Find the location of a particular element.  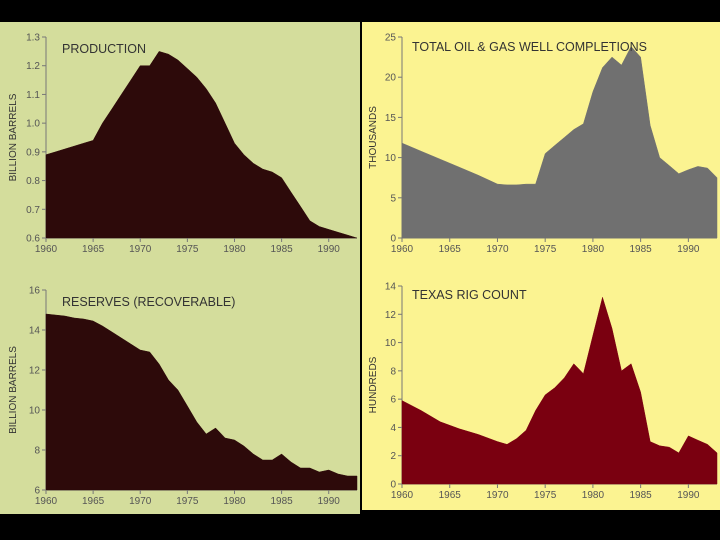

completions-x-tick-label: 1970 is located at coordinates (497, 249).